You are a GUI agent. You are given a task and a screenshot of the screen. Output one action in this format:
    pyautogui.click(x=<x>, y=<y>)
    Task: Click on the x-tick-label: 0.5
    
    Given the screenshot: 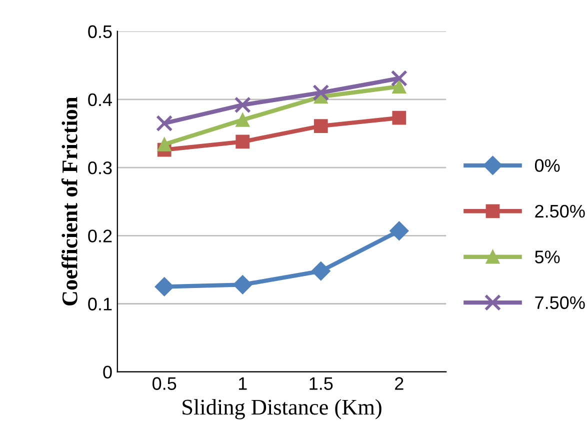 What is the action you would take?
    pyautogui.click(x=164, y=383)
    